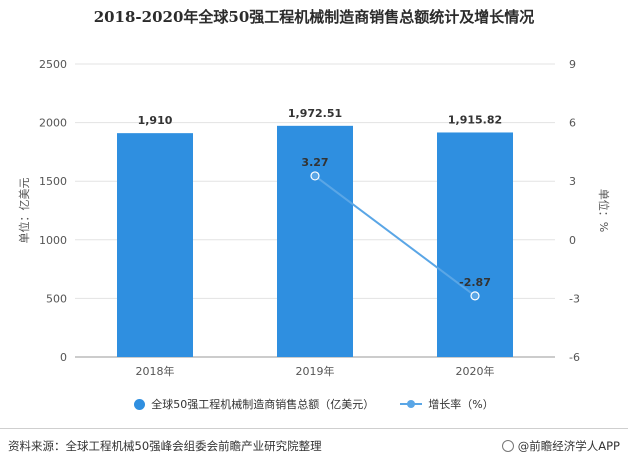 This screenshot has height=463, width=628. Describe the element at coordinates (411, 404) in the screenshot. I see `legend-line-swatch` at that location.